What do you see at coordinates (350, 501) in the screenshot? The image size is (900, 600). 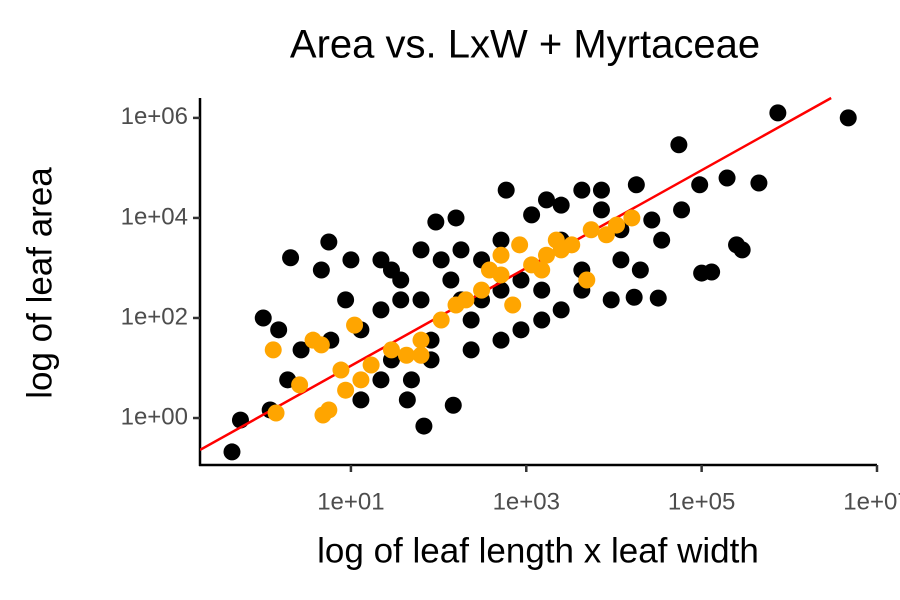 I see `x-tick-label: 1e+01` at bounding box center [350, 501].